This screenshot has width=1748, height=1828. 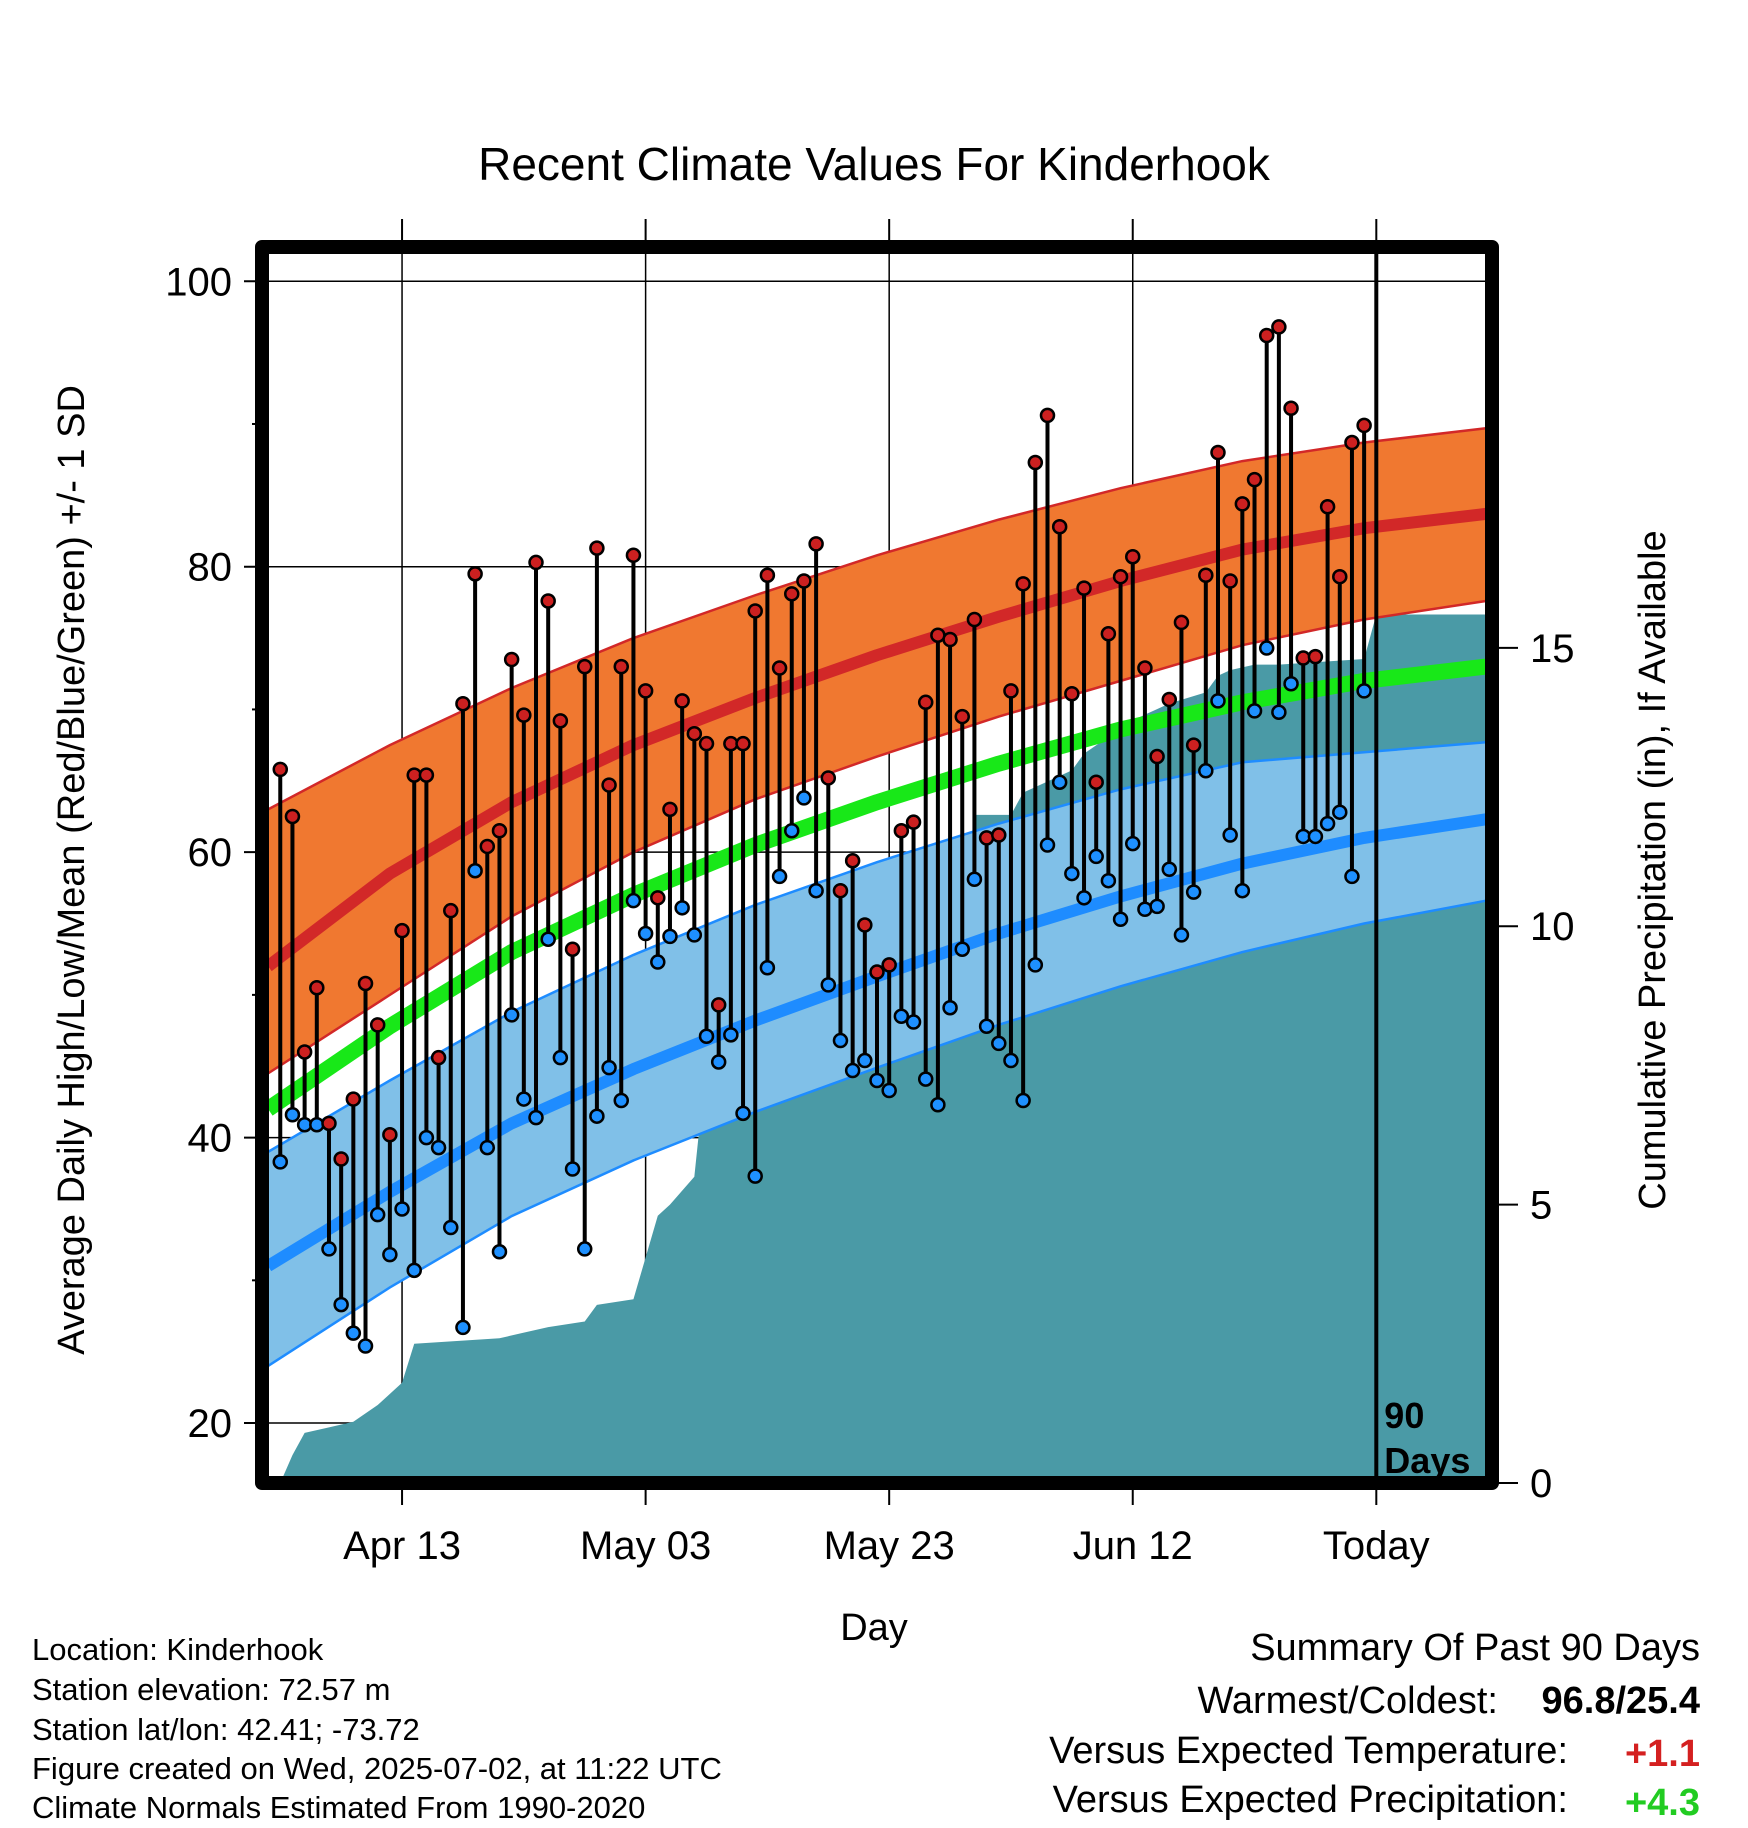 What do you see at coordinates (198, 282) in the screenshot?
I see `y-tick-label: 100` at bounding box center [198, 282].